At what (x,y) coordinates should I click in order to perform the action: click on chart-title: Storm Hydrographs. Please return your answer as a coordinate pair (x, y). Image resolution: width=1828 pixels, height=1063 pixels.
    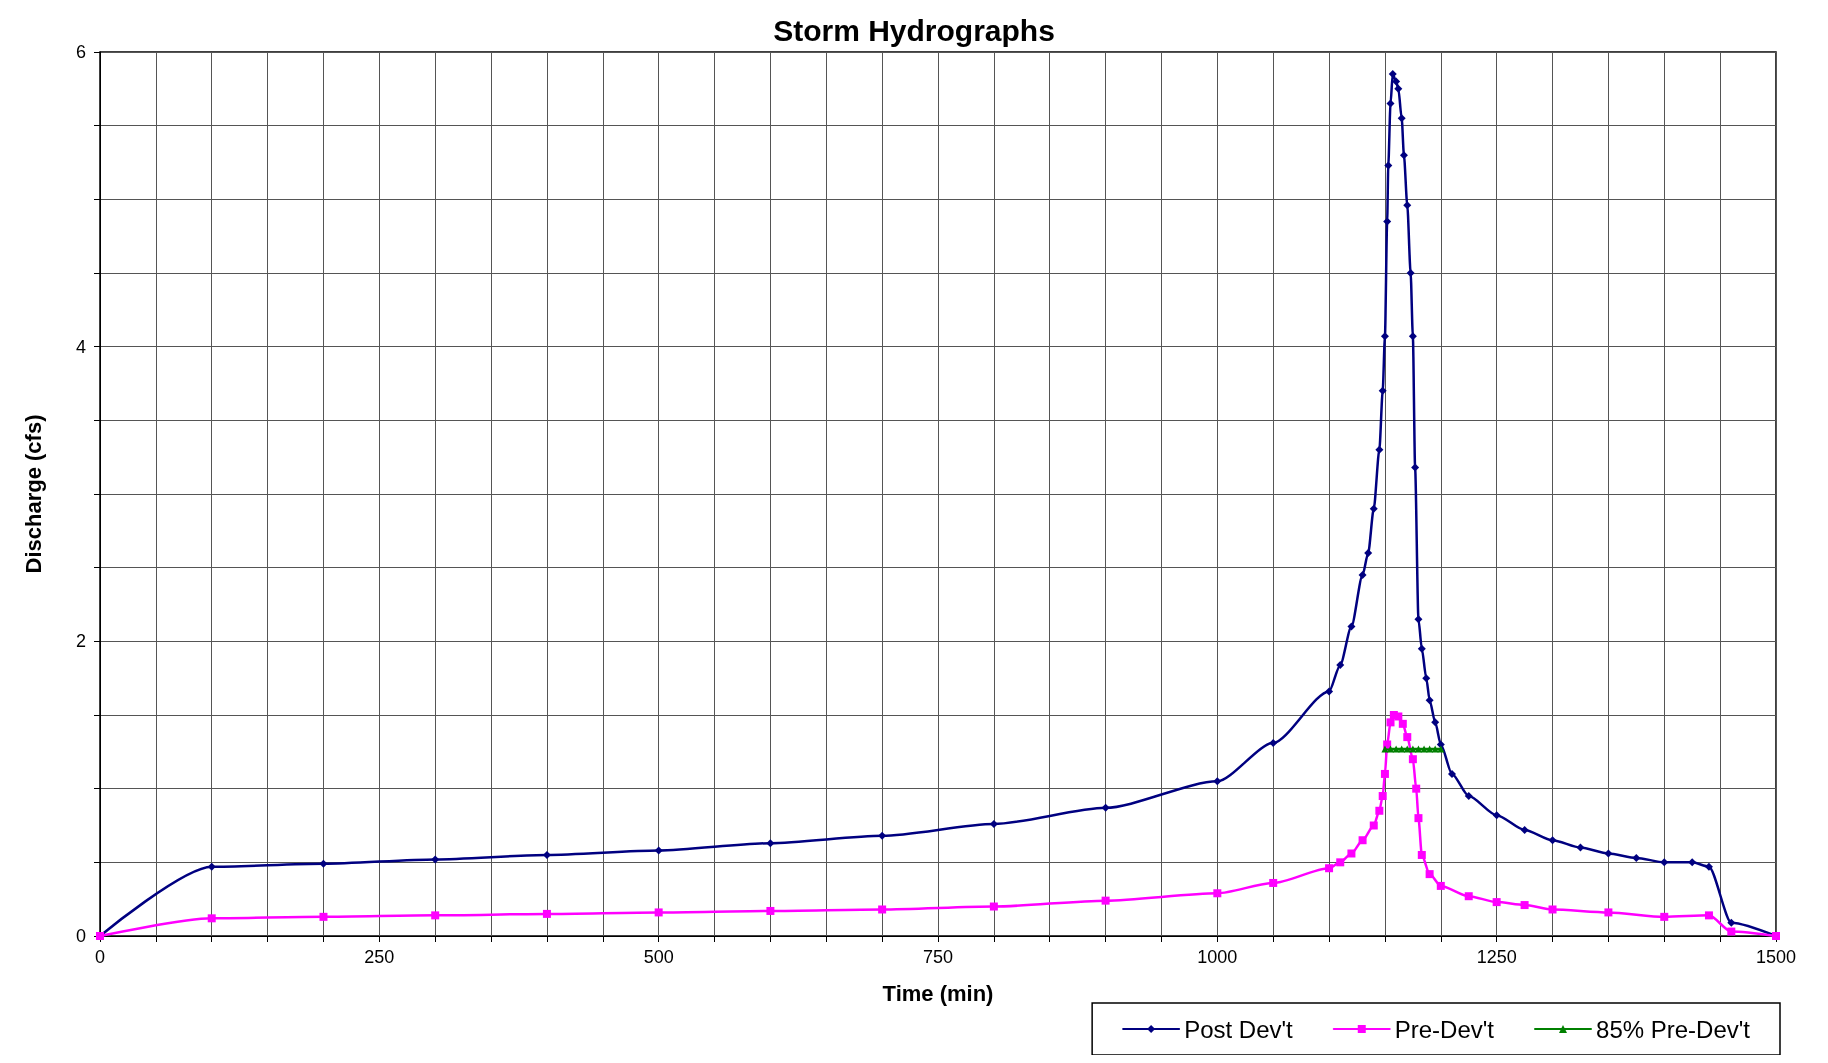
    Looking at the image, I should click on (914, 30).